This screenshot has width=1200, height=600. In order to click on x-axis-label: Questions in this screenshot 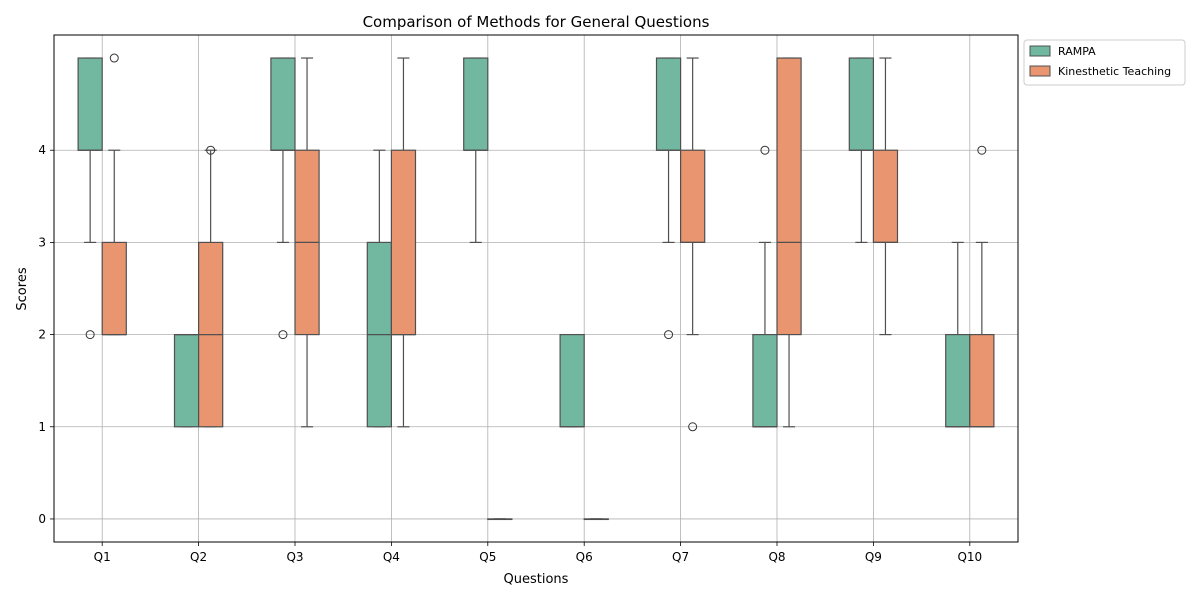, I will do `click(536, 579)`.